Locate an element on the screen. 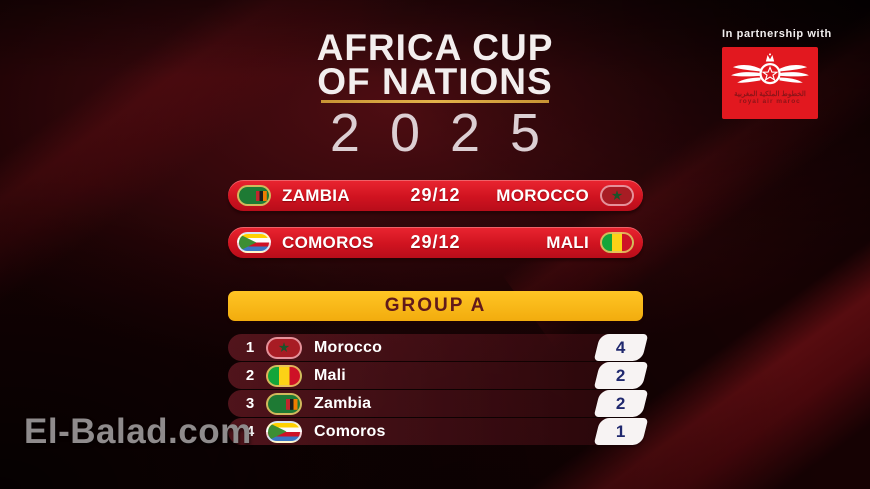 This screenshot has width=870, height=489. table-row: 2 Mali 2 is located at coordinates (438, 375).